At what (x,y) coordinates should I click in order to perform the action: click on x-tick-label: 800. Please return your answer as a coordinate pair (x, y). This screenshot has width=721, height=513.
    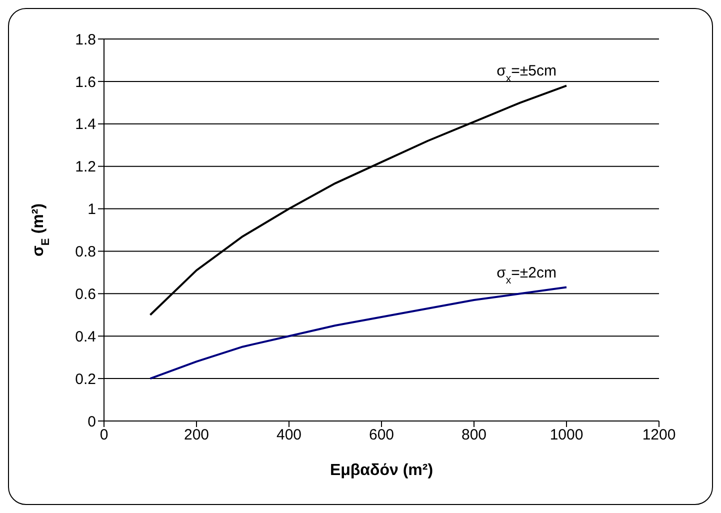
    Looking at the image, I should click on (474, 435).